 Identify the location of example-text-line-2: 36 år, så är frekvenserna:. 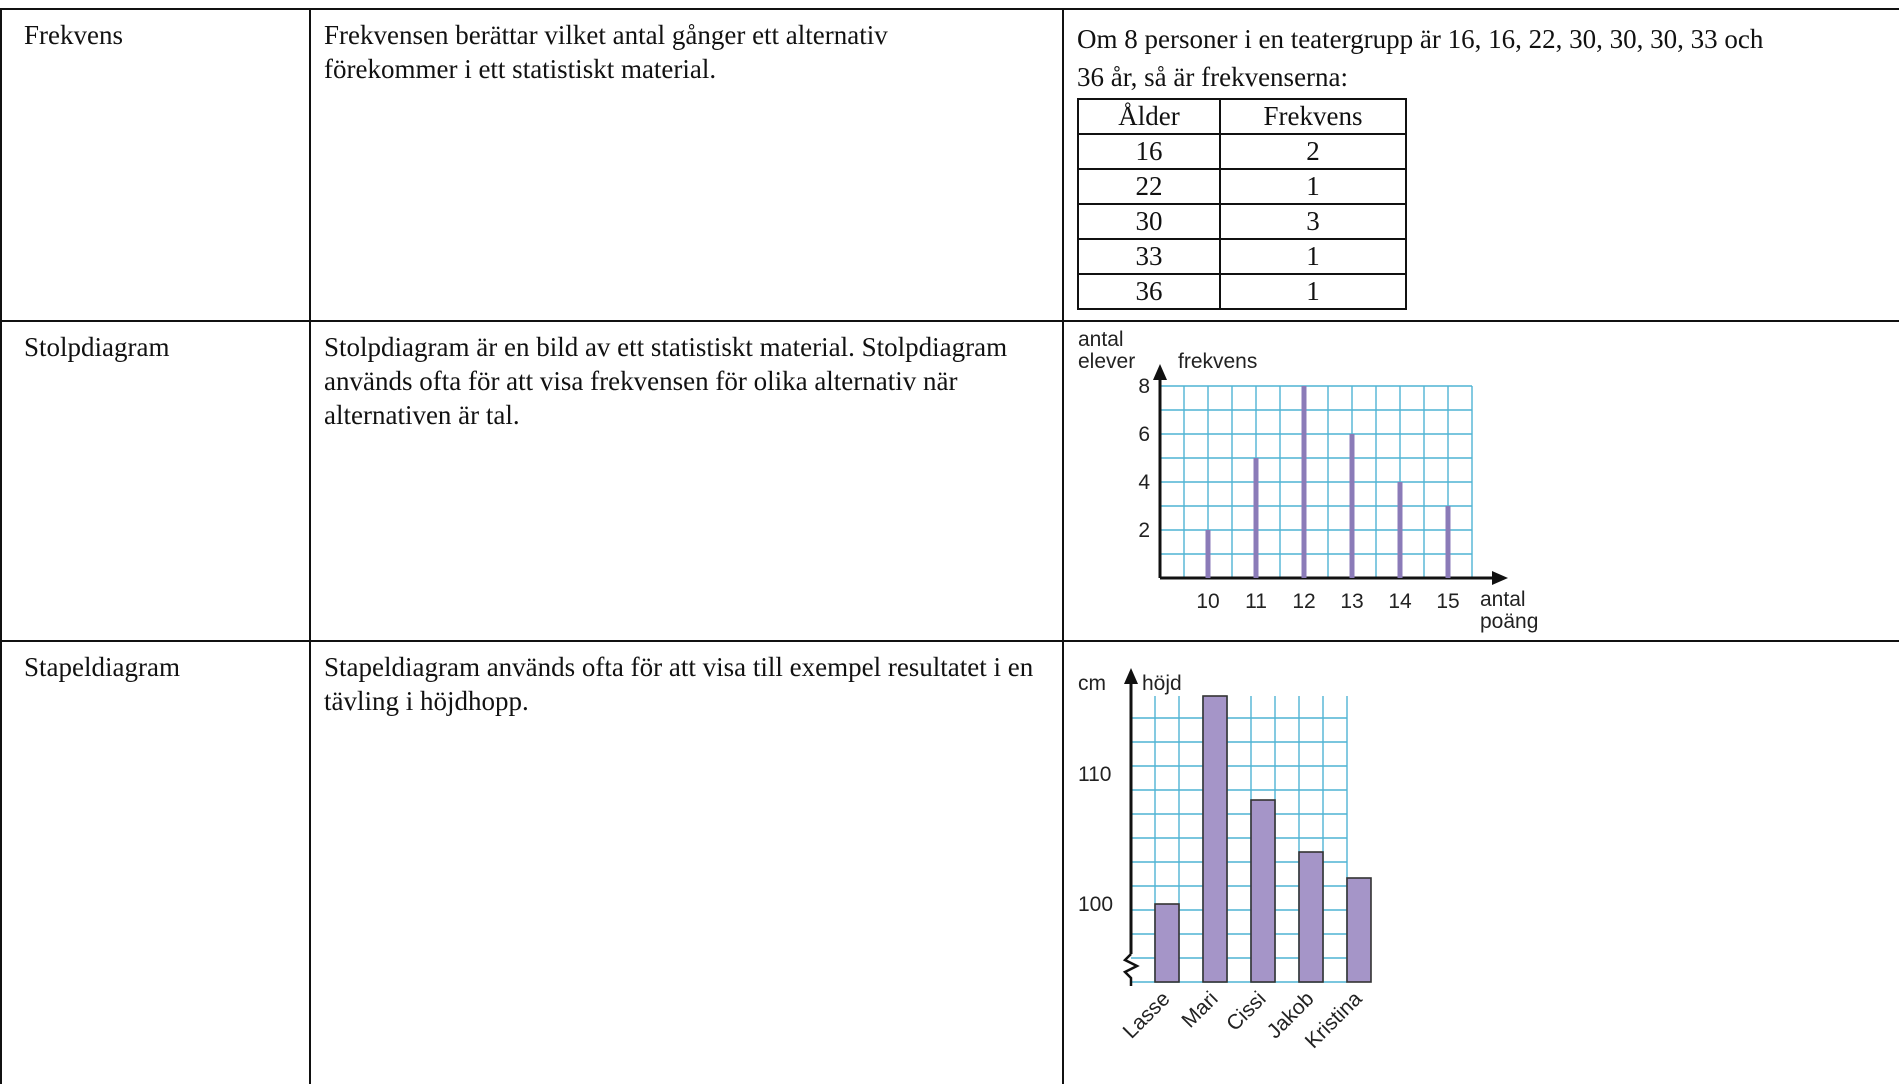
(1213, 77).